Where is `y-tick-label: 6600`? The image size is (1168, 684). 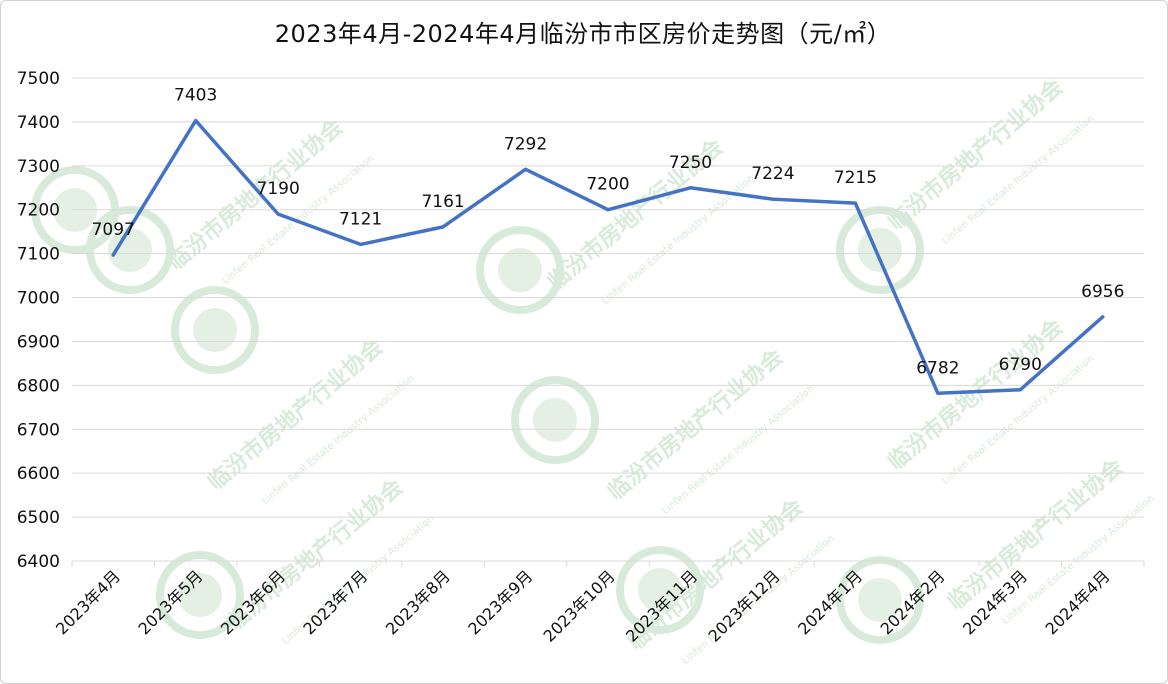 y-tick-label: 6600 is located at coordinates (38, 474).